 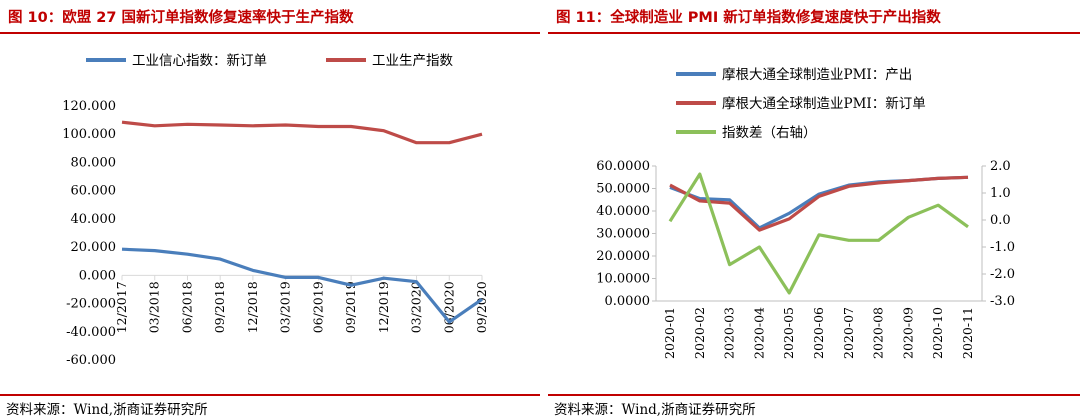 I want to click on x-tick-label: 03/2019, so click(x=285, y=307).